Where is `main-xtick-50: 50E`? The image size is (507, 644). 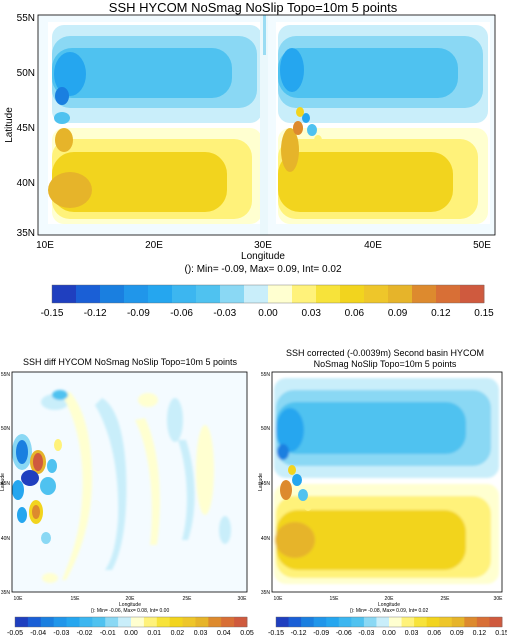 main-xtick-50: 50E is located at coordinates (482, 245).